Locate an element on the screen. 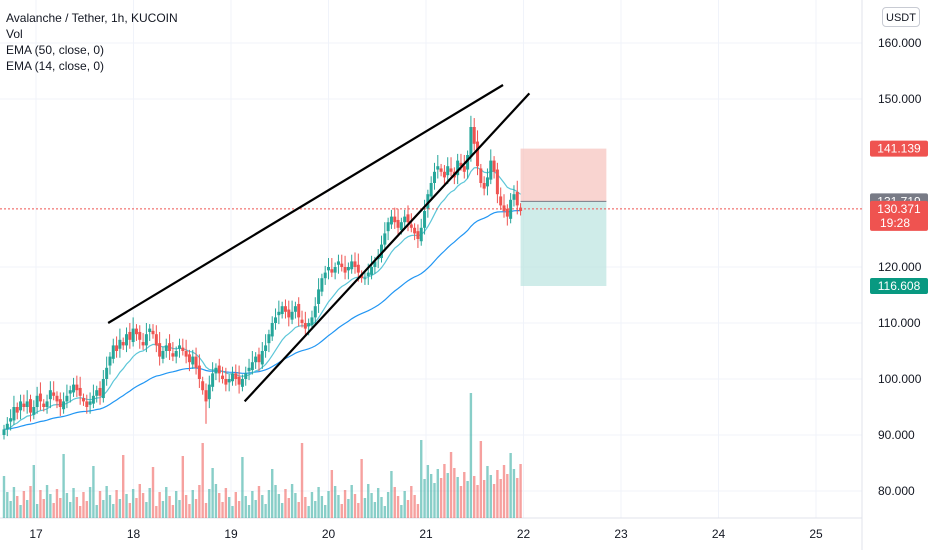 Image resolution: width=932 pixels, height=550 pixels. x-tick-label: 17 is located at coordinates (36, 534).